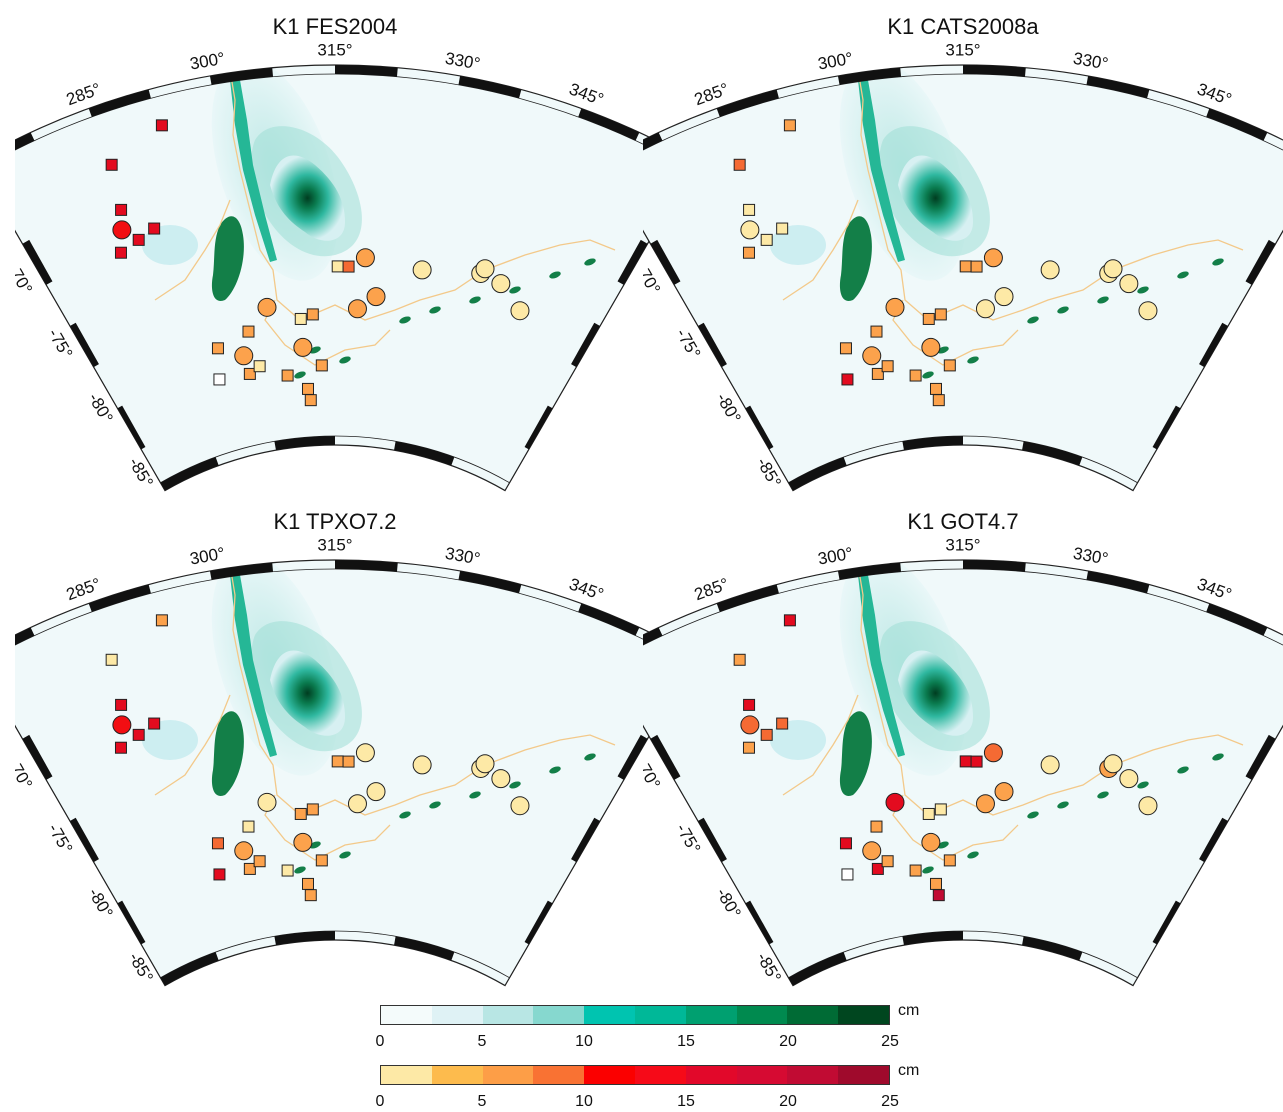 This screenshot has width=1283, height=1112. Describe the element at coordinates (335, 26) in the screenshot. I see `panel-title: K1 FES2004` at that location.